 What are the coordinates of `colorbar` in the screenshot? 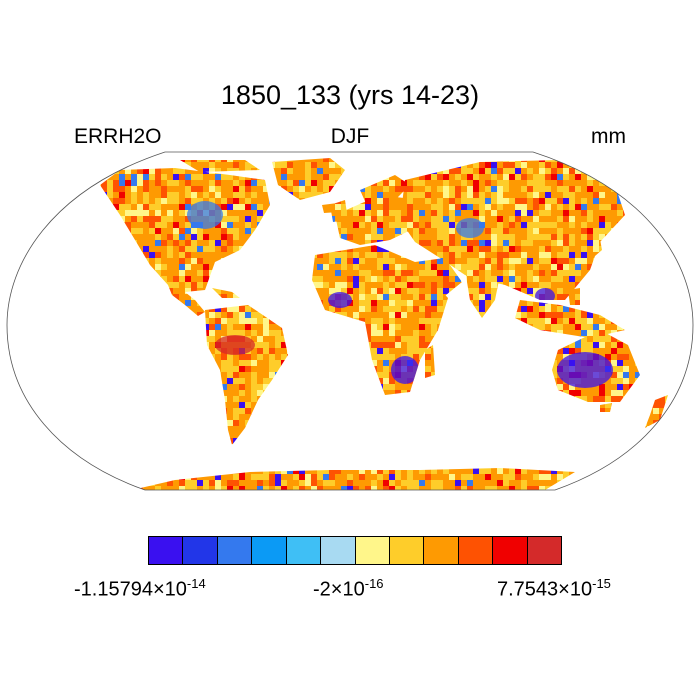 It's located at (355, 550).